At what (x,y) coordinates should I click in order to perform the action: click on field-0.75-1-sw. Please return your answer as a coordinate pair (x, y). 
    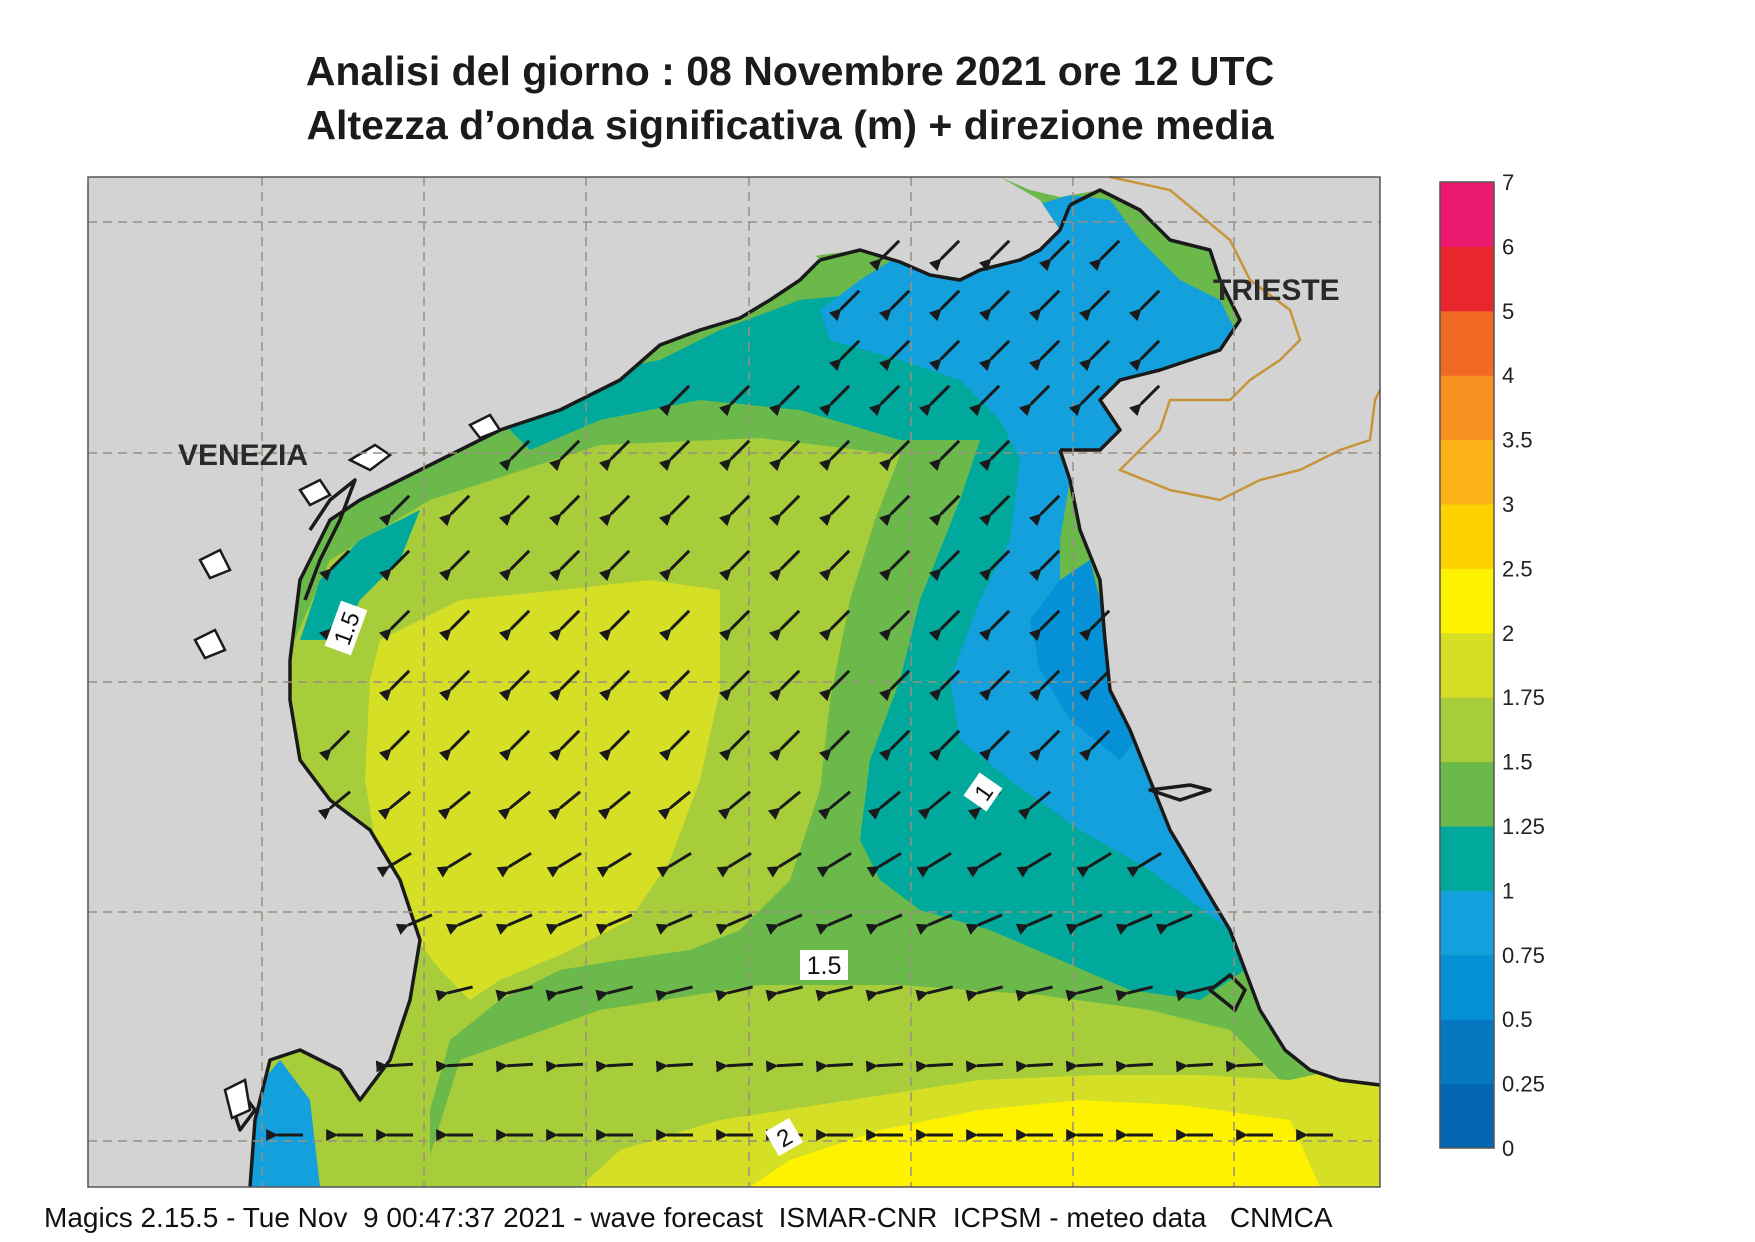
    Looking at the image, I should click on (285, 1123).